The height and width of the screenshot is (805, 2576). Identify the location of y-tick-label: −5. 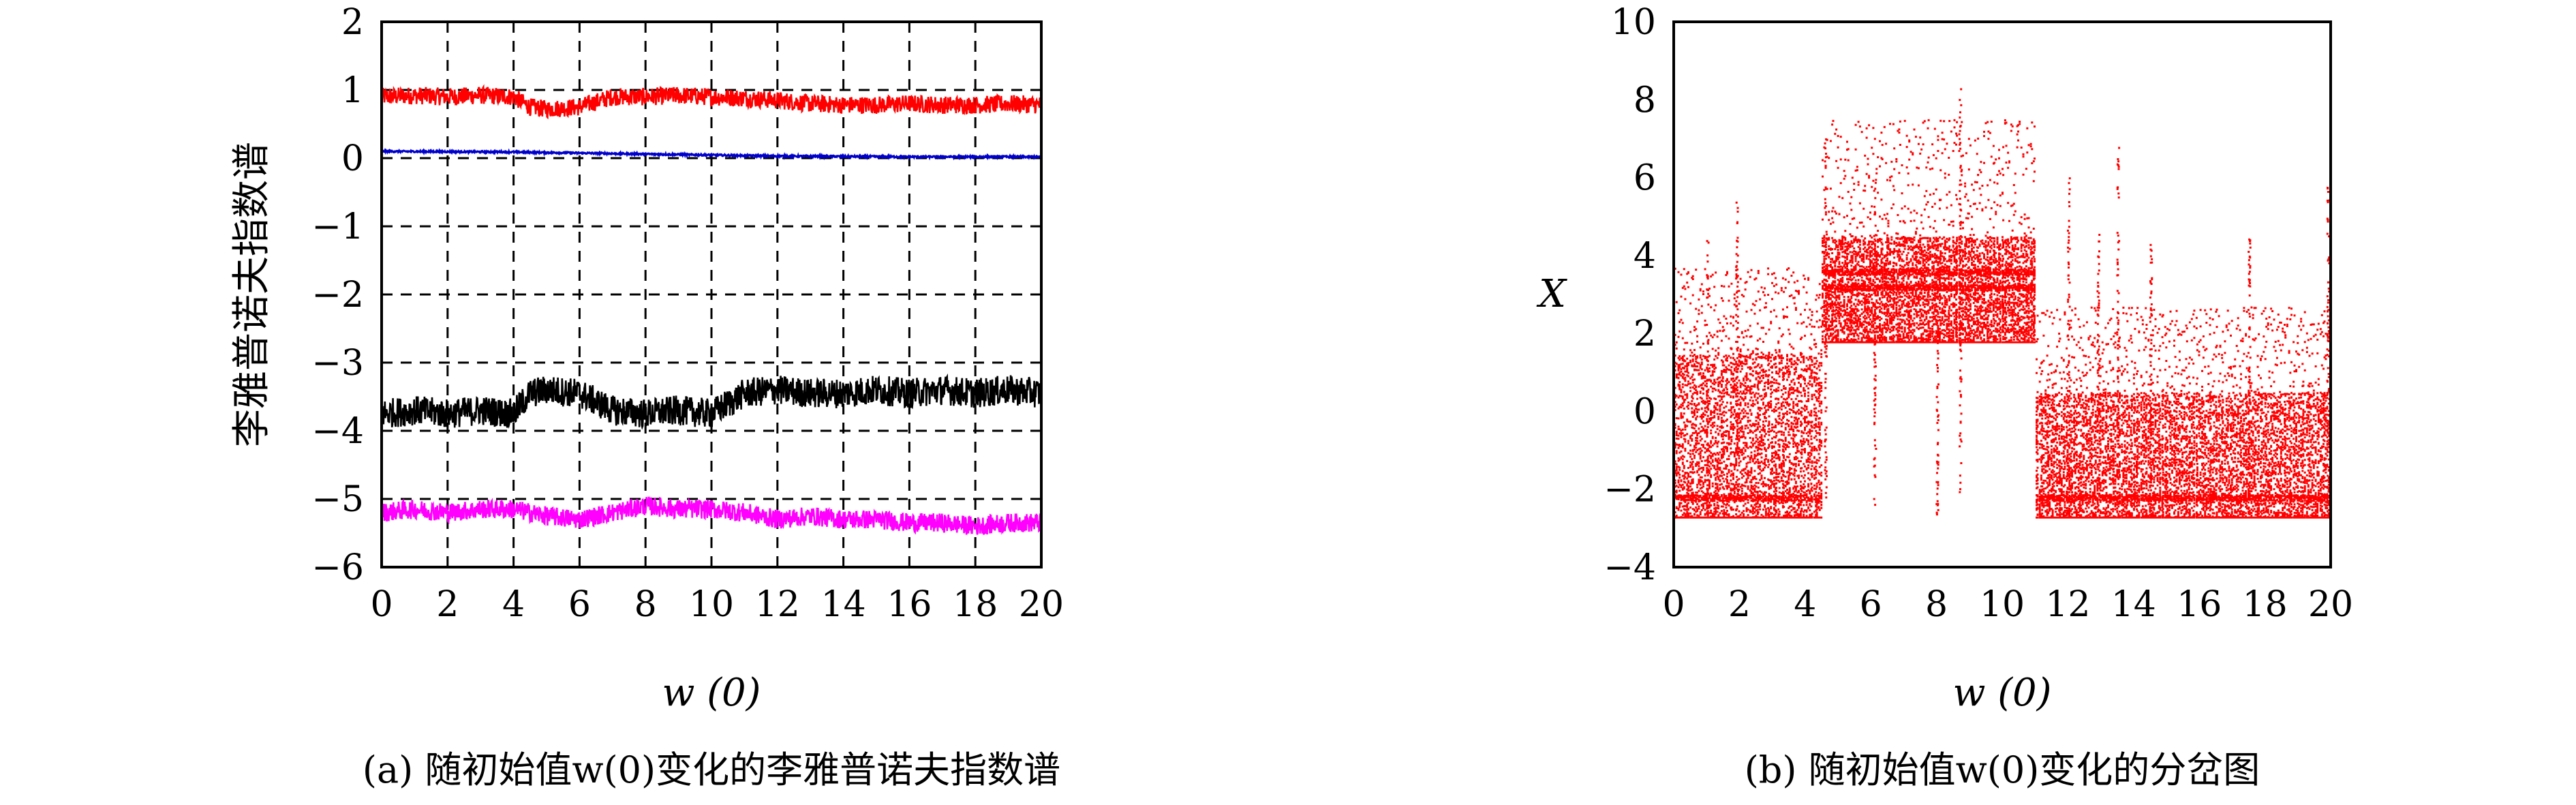
(337, 499).